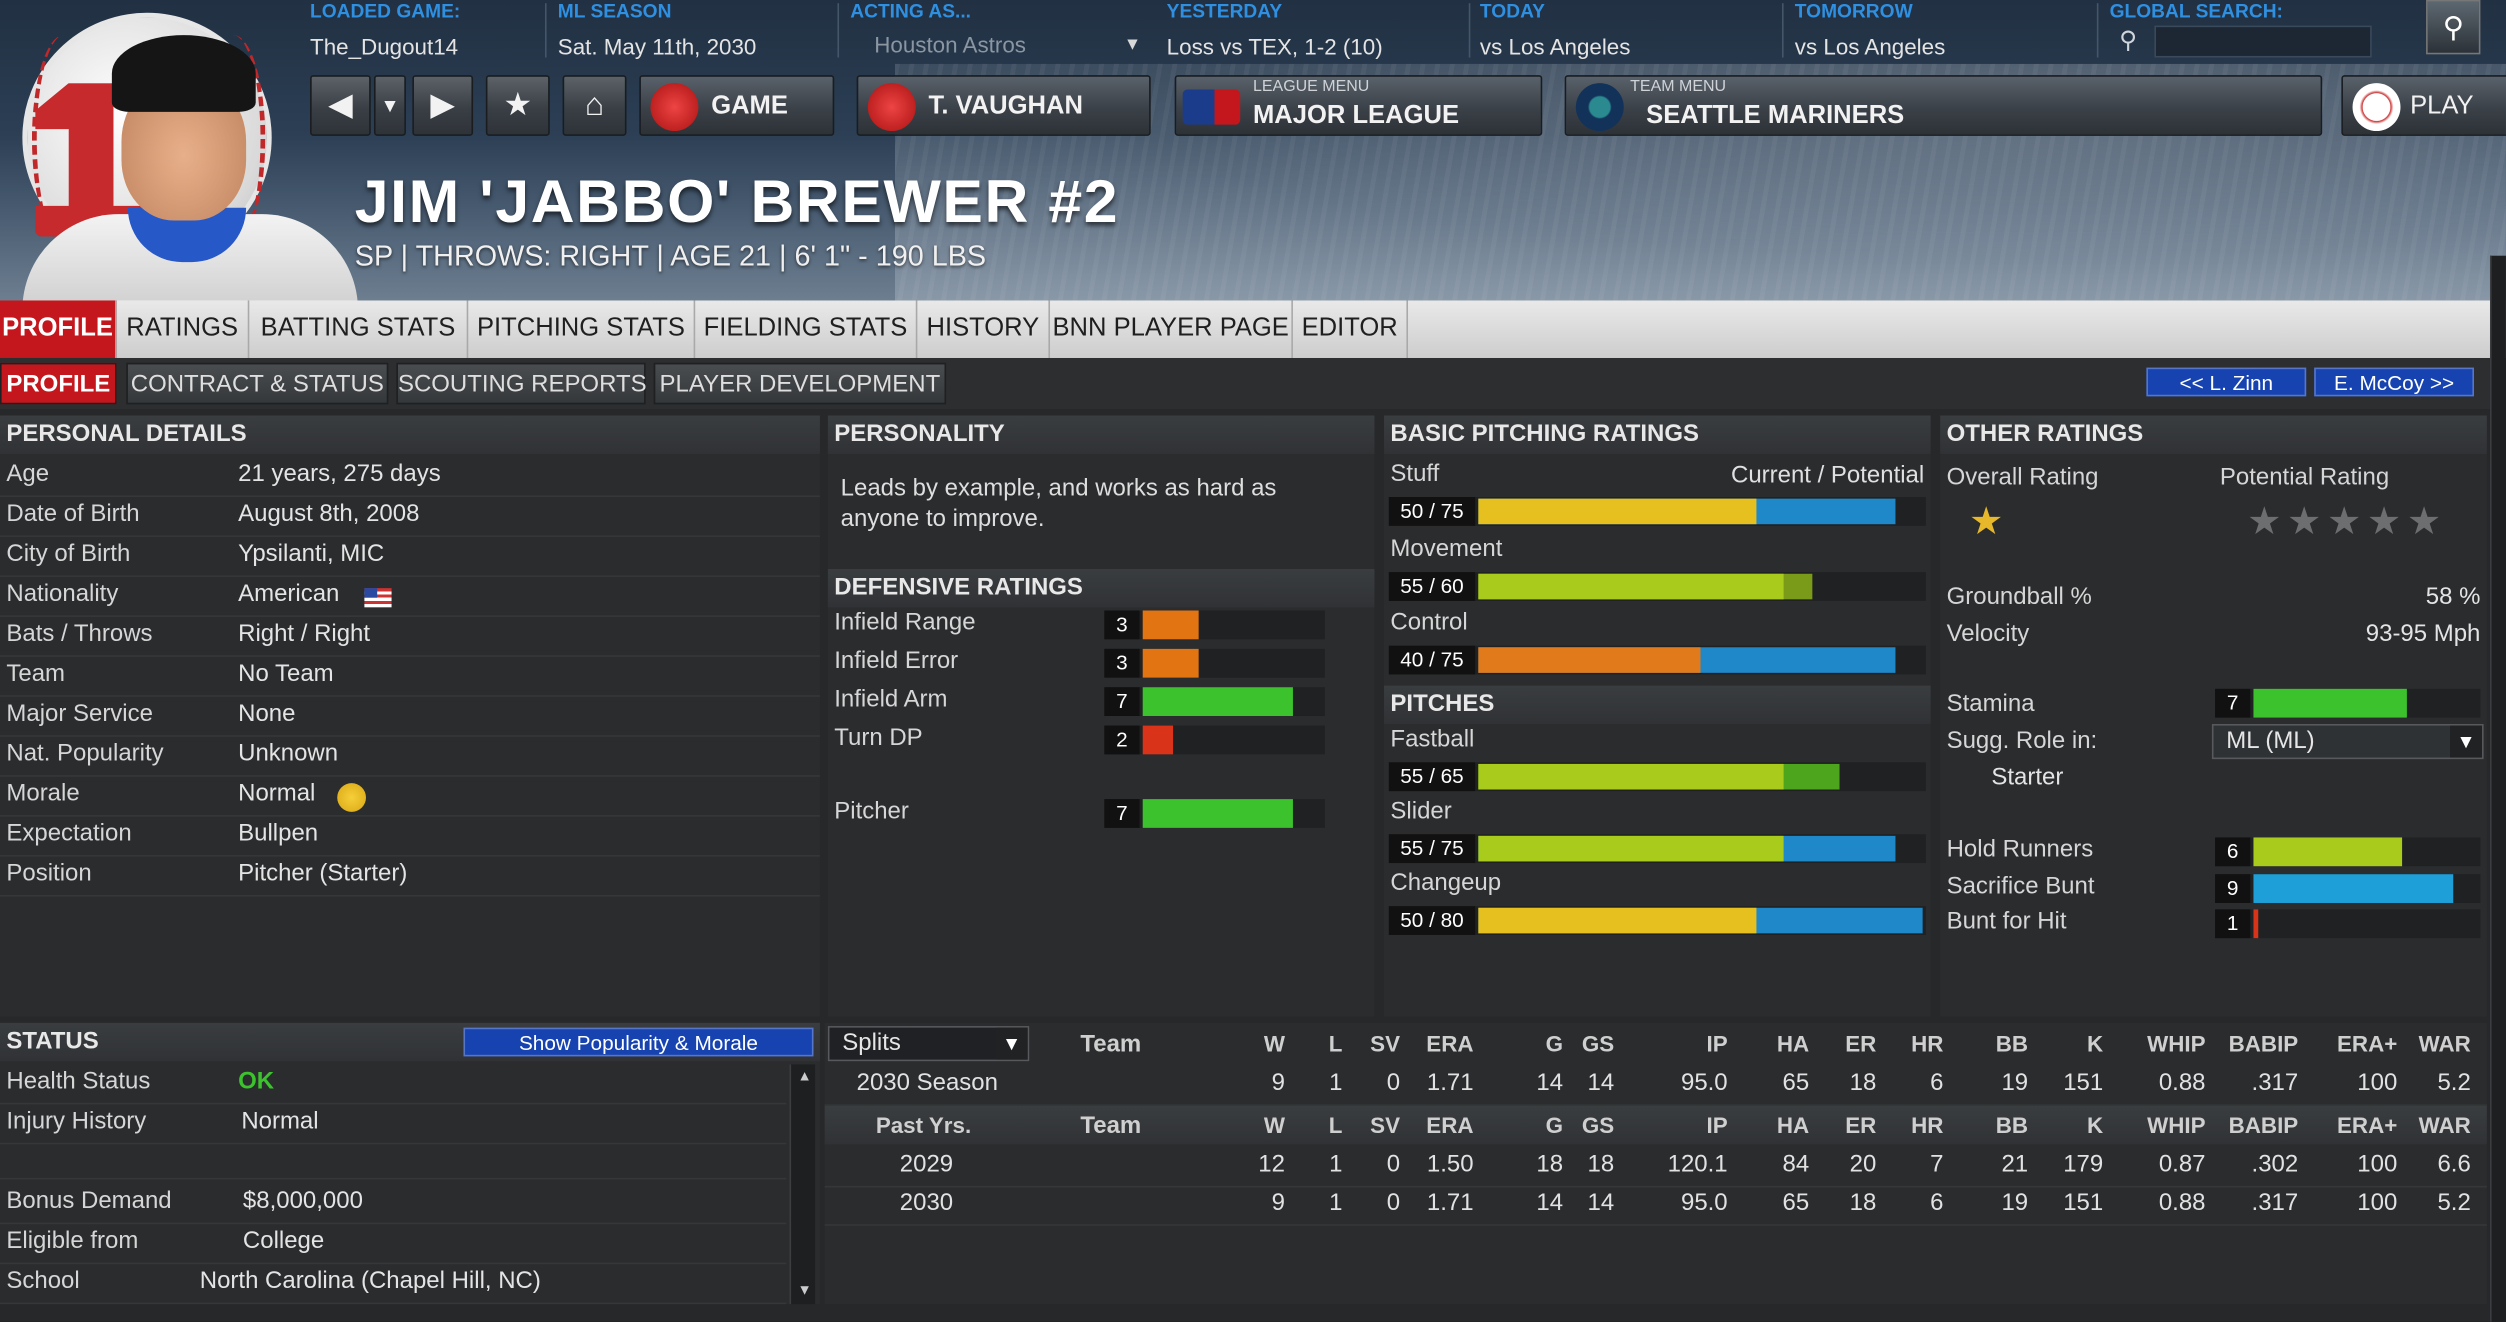 Image resolution: width=2506 pixels, height=1322 pixels. Describe the element at coordinates (2497, 788) in the screenshot. I see `page-right-scrollbar` at that location.